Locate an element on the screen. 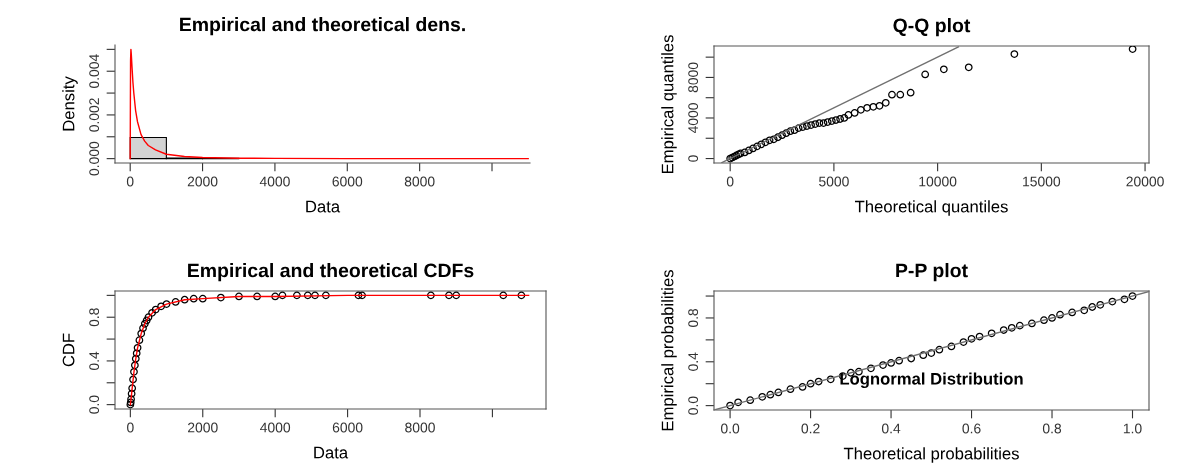 The width and height of the screenshot is (1178, 468). x-tick-label: 0.4 is located at coordinates (891, 428).